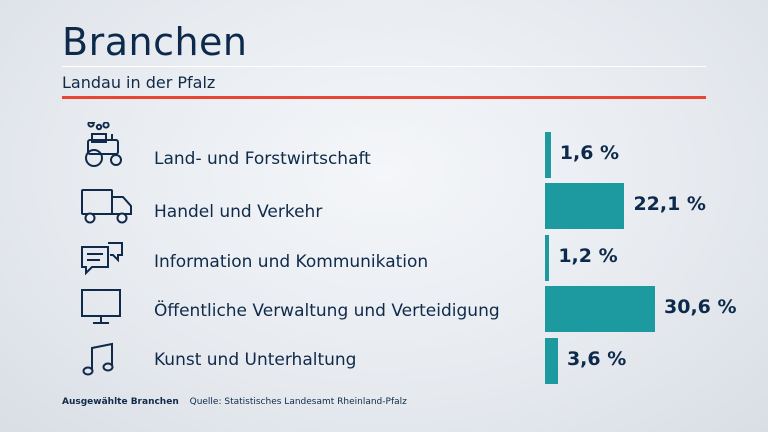 The height and width of the screenshot is (432, 768). What do you see at coordinates (384, 148) in the screenshot?
I see `chart-row-land-forstwirtschaft: Land- und Forstwirtschaft 1,6 %` at bounding box center [384, 148].